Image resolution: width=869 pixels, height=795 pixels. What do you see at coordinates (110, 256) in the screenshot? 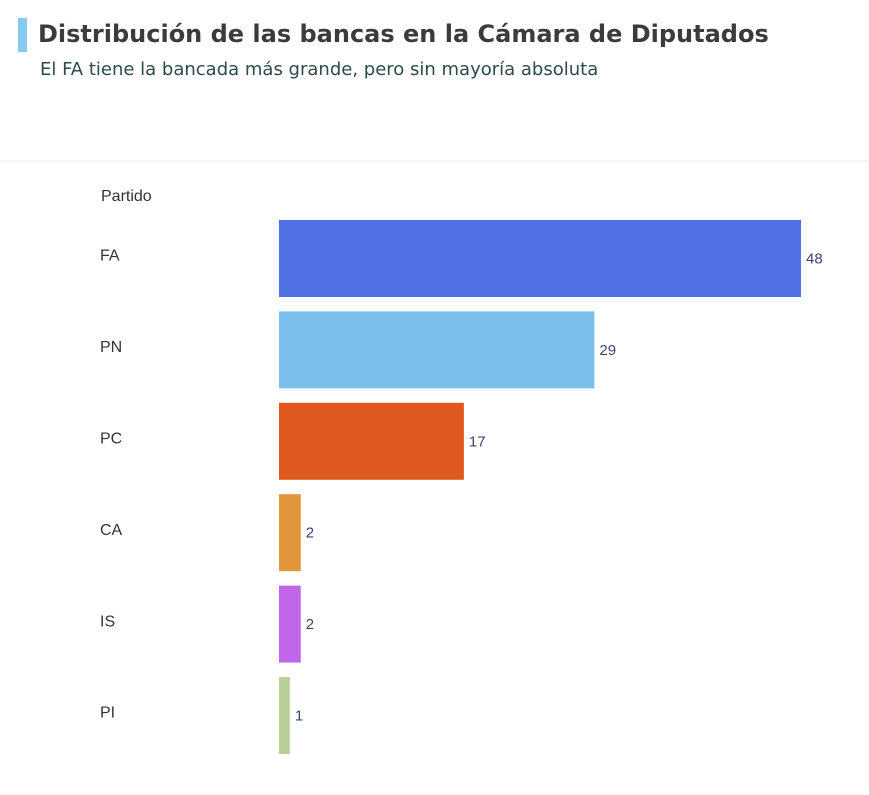
I see `category-label: FA` at bounding box center [110, 256].